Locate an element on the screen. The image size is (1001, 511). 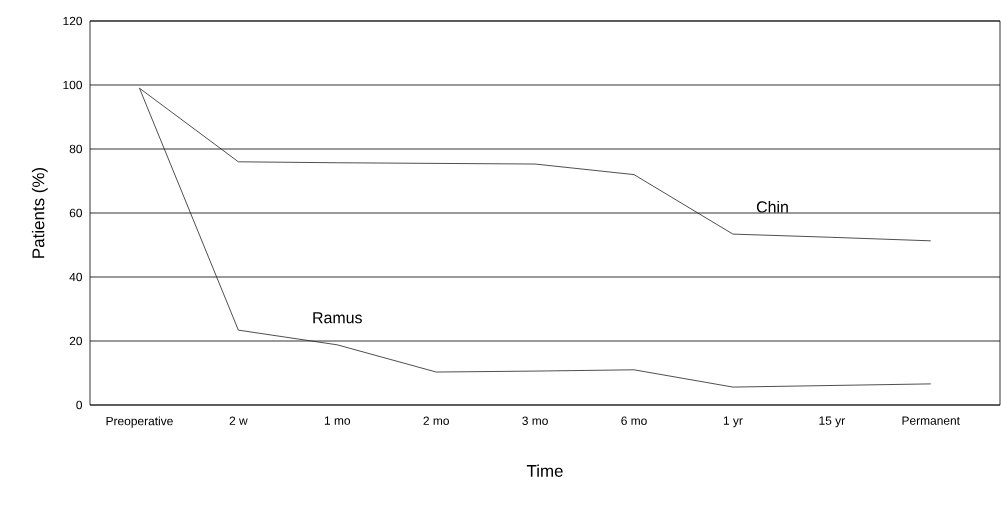
x-tick-label: 1 mo is located at coordinates (337, 420).